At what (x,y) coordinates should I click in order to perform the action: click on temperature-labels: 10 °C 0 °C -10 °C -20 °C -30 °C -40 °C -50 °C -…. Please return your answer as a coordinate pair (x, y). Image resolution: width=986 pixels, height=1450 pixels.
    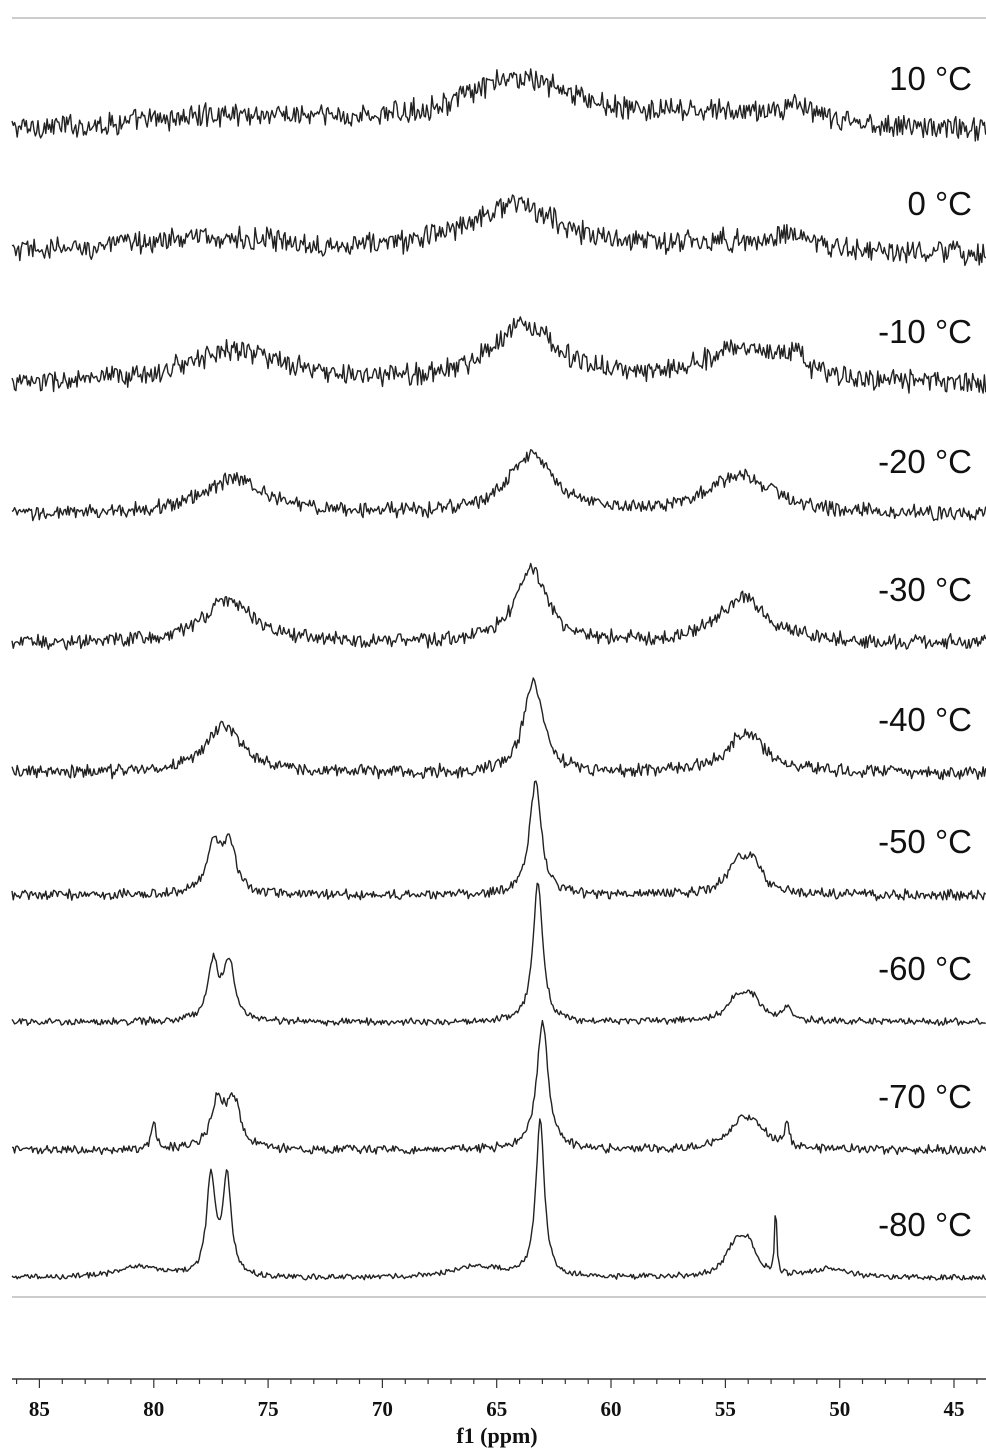
    Looking at the image, I should click on (925, 651).